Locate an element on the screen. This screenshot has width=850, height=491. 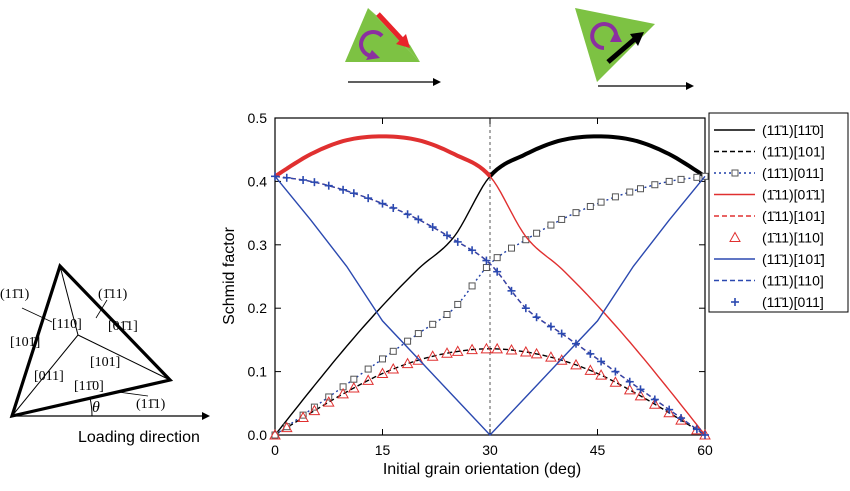
label-dir-011: [011] is located at coordinates (49, 376).